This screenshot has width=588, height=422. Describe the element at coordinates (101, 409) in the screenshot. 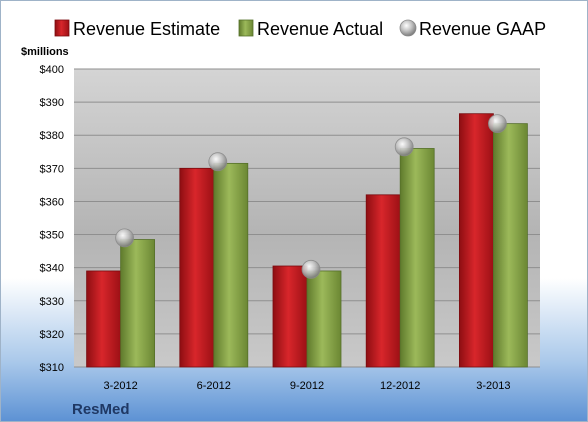

I see `company-name: ResMed` at that location.